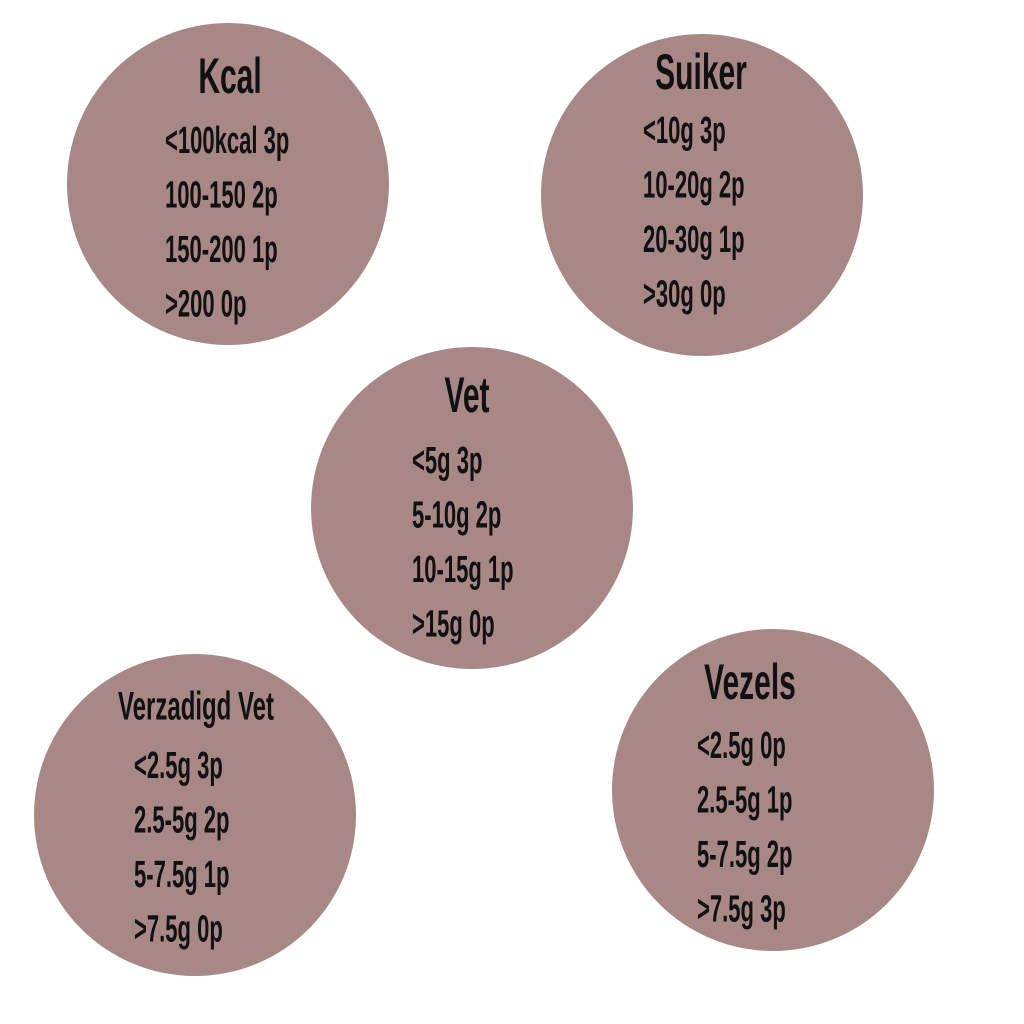 This screenshot has height=1024, width=1024. Describe the element at coordinates (178, 765) in the screenshot. I see `score-line: <2.5g 3p` at that location.